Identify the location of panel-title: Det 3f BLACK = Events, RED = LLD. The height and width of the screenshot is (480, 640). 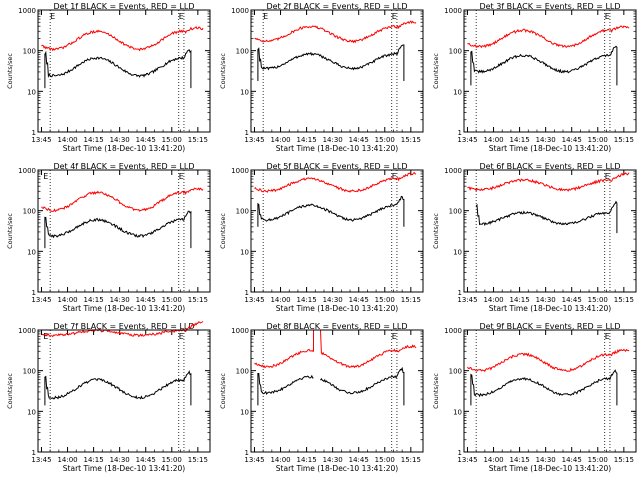
(549, 6).